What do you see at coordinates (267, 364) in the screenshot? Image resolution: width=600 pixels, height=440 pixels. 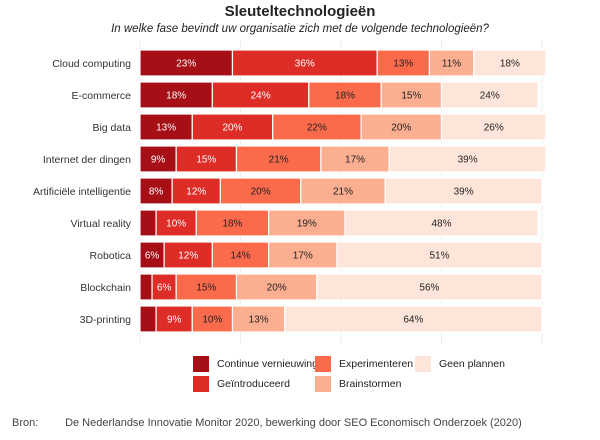 I see `legend-label: Continue vernieuwing` at bounding box center [267, 364].